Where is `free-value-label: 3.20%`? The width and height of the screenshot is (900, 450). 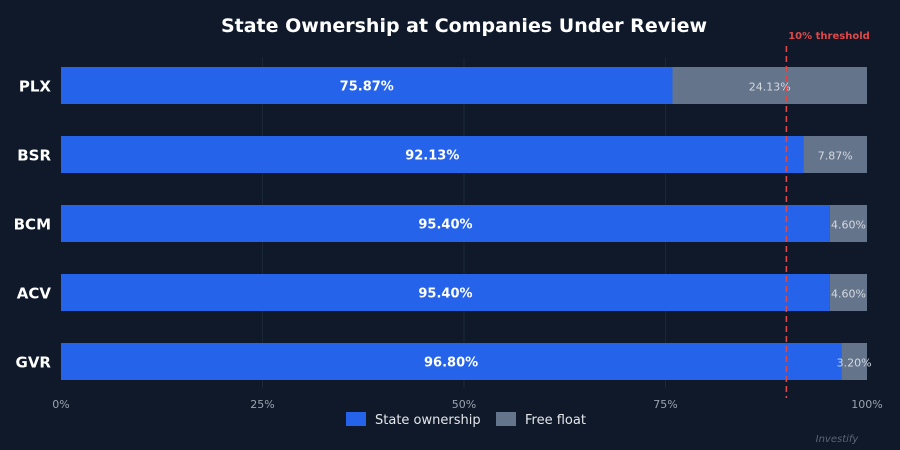
free-value-label: 3.20% is located at coordinates (854, 363).